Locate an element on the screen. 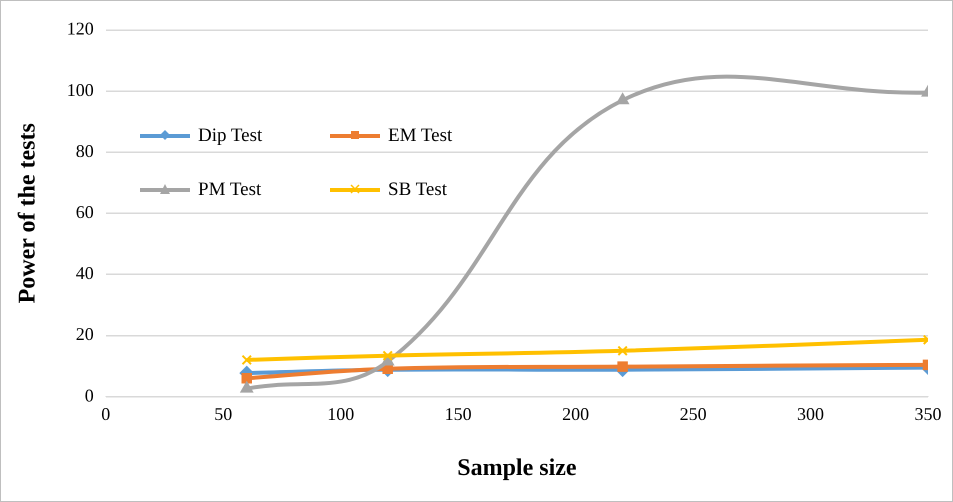 This screenshot has height=502, width=953. x-tick-label: 200 is located at coordinates (576, 414).